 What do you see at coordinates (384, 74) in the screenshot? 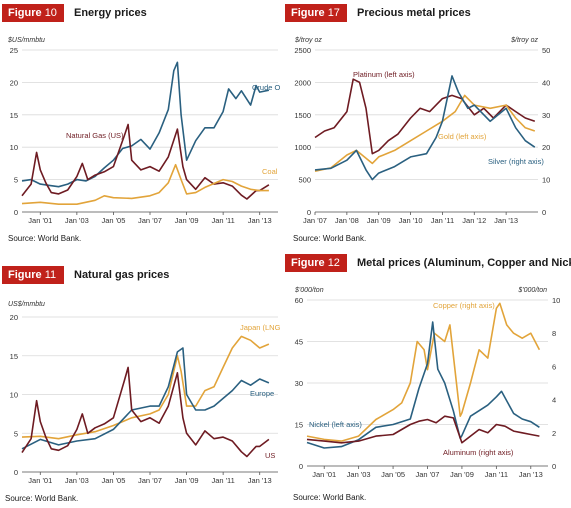
I see `series-label: Platinum (left axis)` at bounding box center [384, 74].